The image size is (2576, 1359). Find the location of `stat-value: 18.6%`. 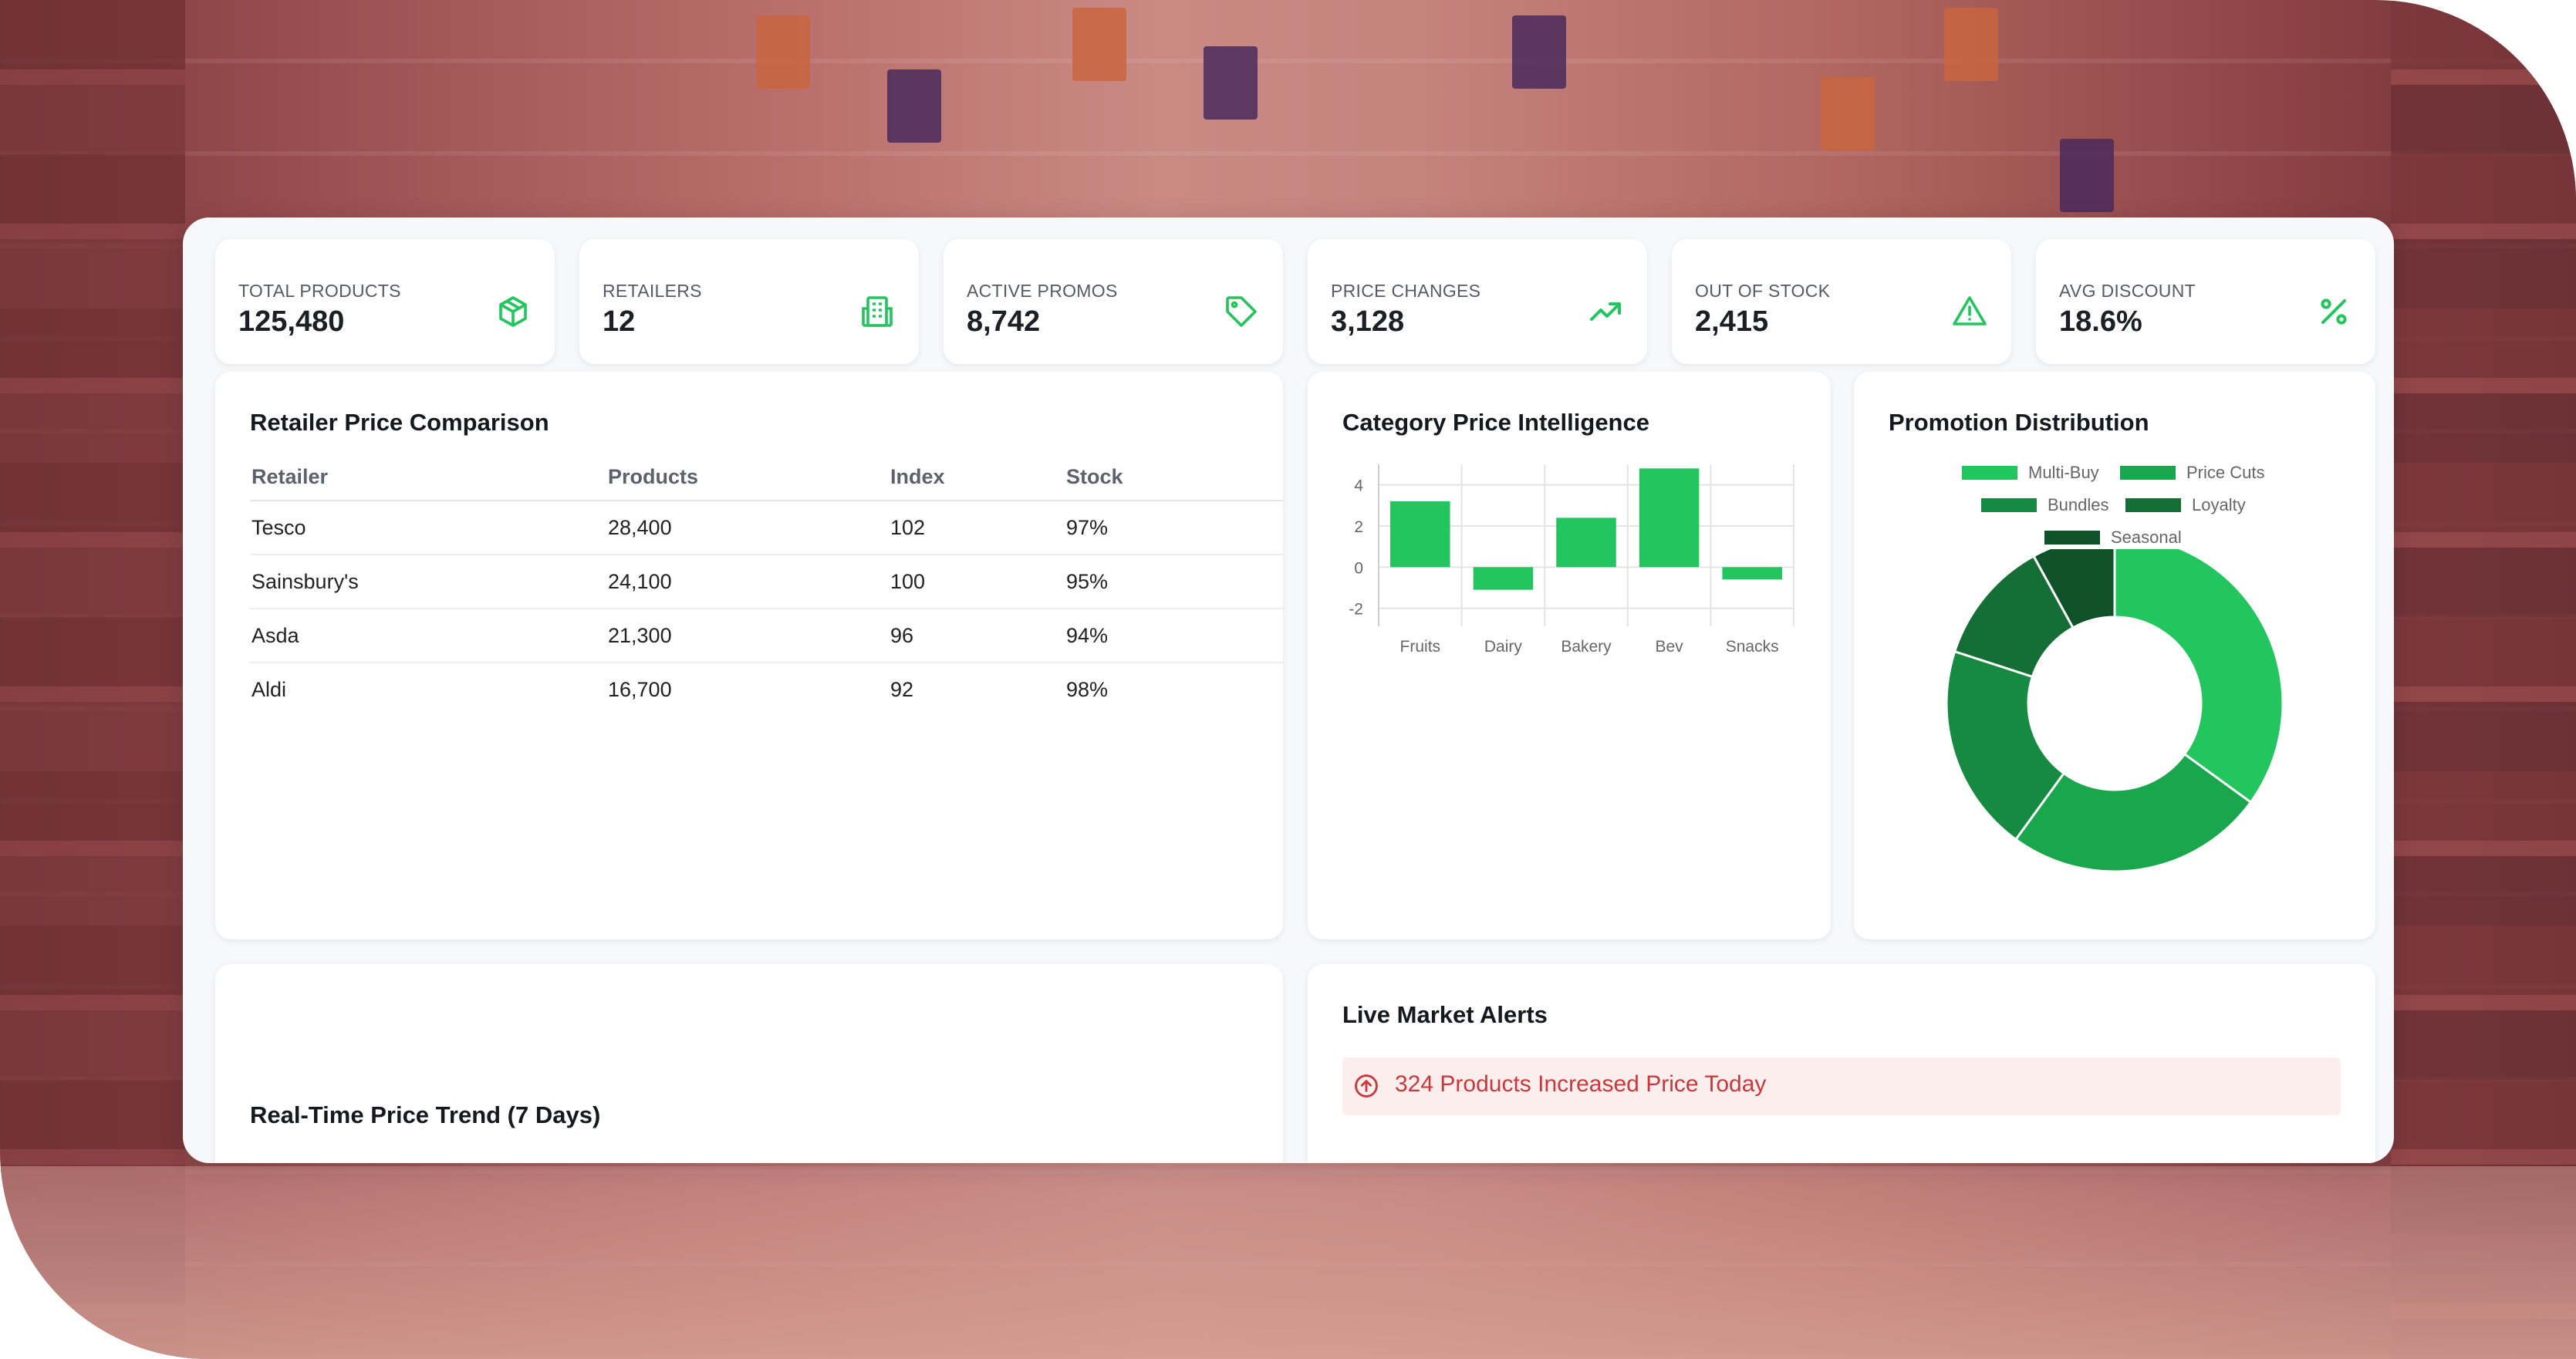

stat-value: 18.6% is located at coordinates (2100, 321).